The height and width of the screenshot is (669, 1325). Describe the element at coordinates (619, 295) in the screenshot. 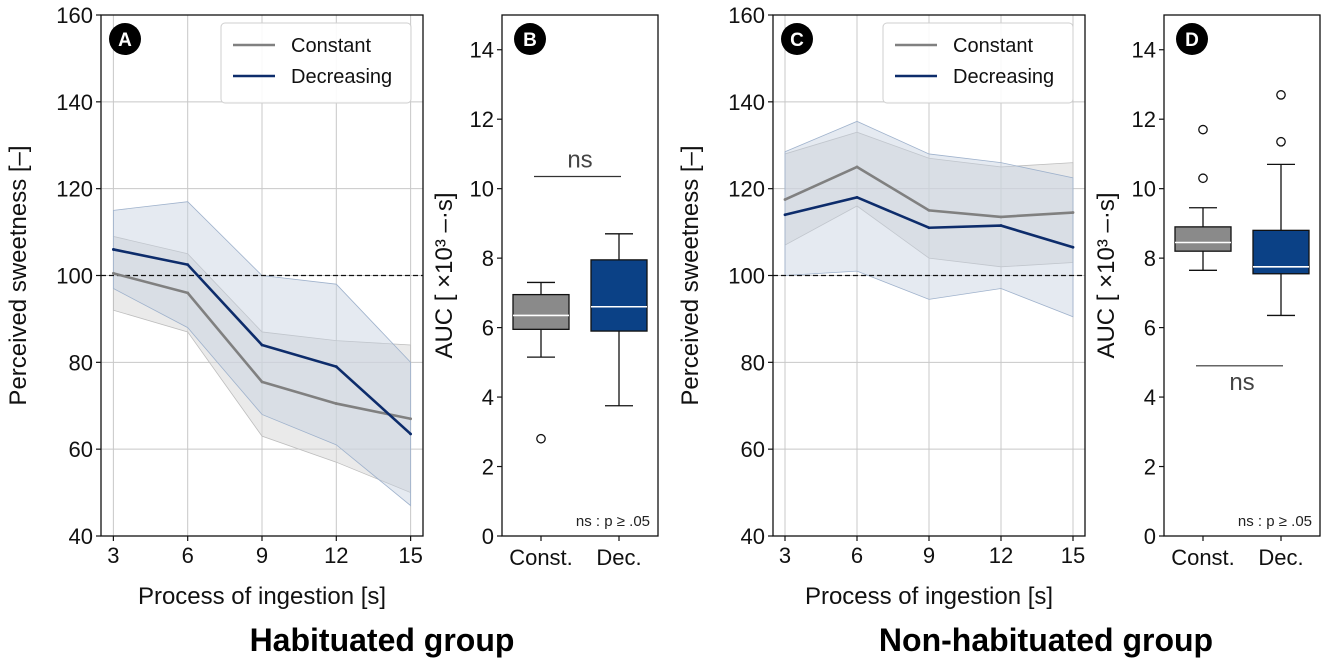

I see `box-dec` at that location.